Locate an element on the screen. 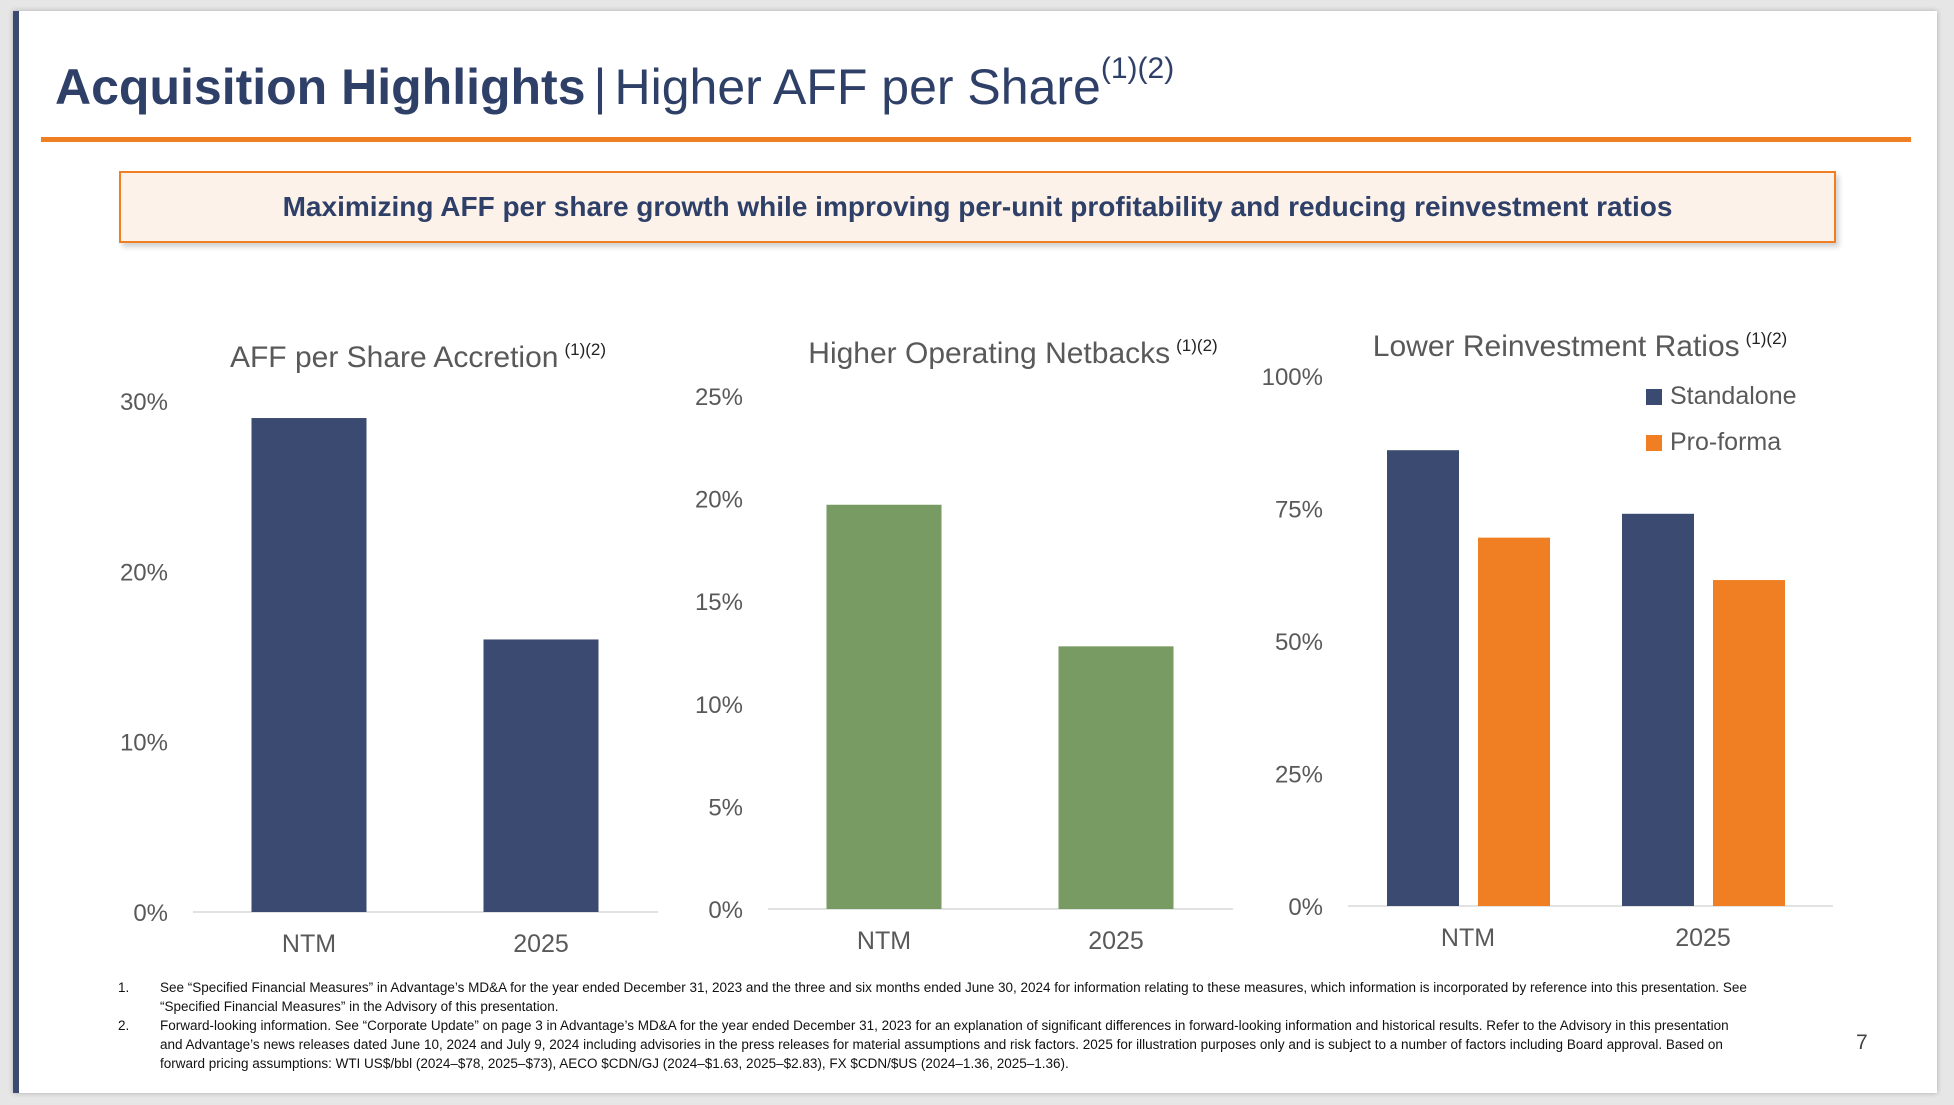  title-superscript: (1)(2) is located at coordinates (1137, 68).